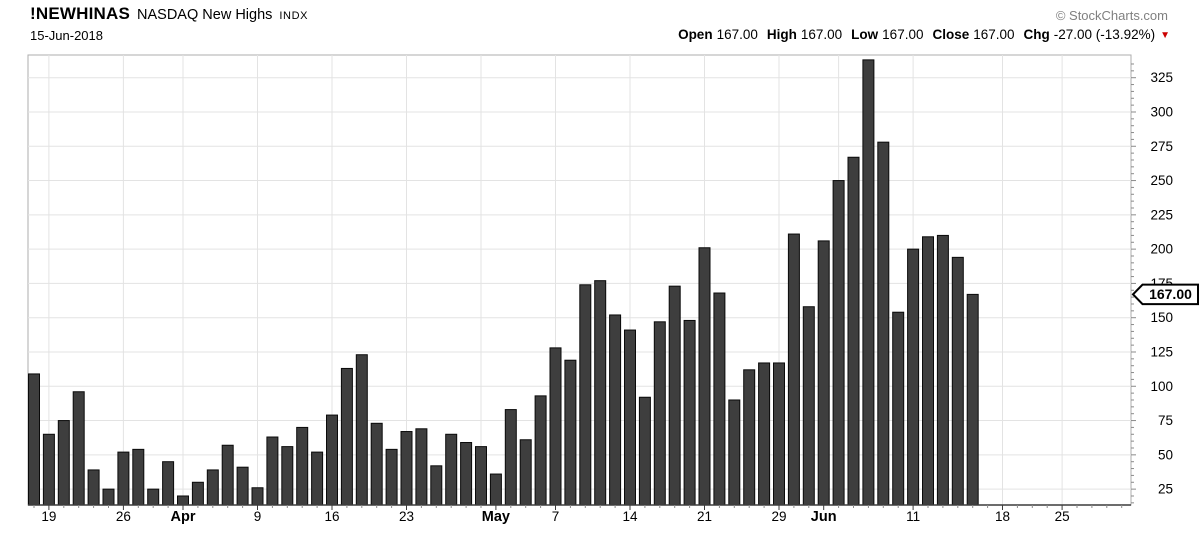 This screenshot has width=1200, height=535. What do you see at coordinates (406, 516) in the screenshot?
I see `x-tick-label: 23` at bounding box center [406, 516].